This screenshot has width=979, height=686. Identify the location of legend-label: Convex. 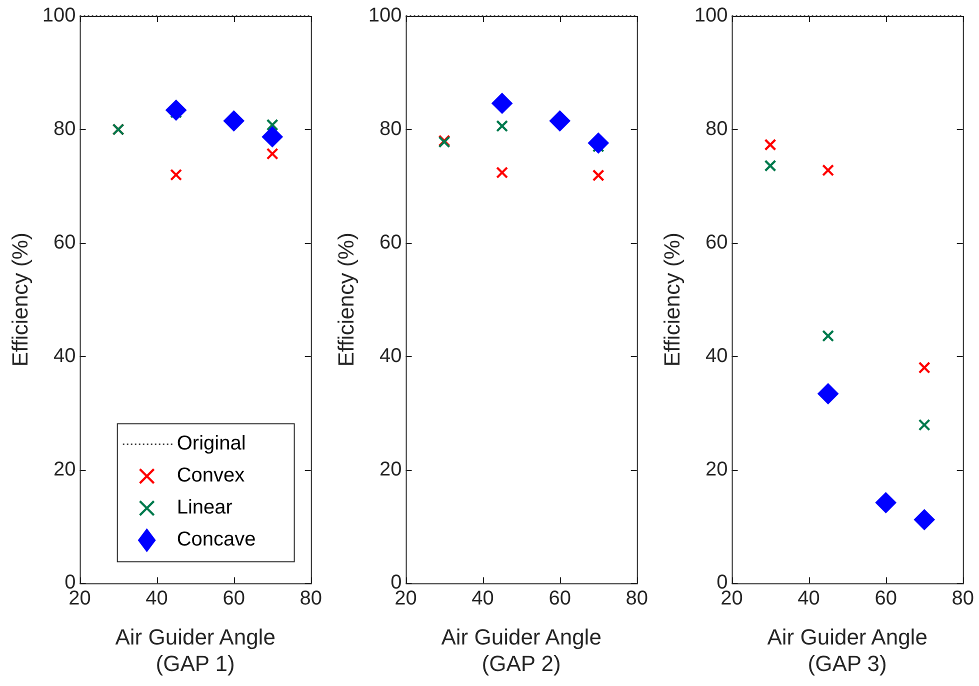
(210, 475).